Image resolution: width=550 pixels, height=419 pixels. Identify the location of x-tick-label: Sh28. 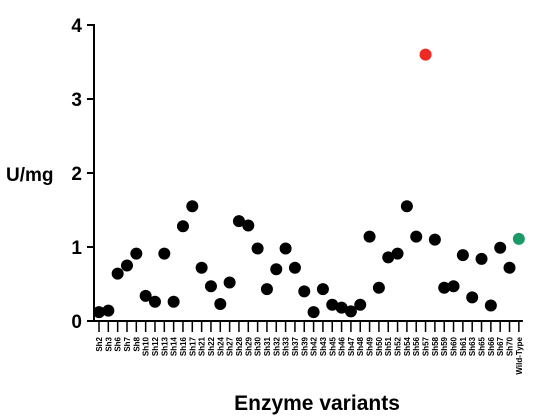
(239, 346).